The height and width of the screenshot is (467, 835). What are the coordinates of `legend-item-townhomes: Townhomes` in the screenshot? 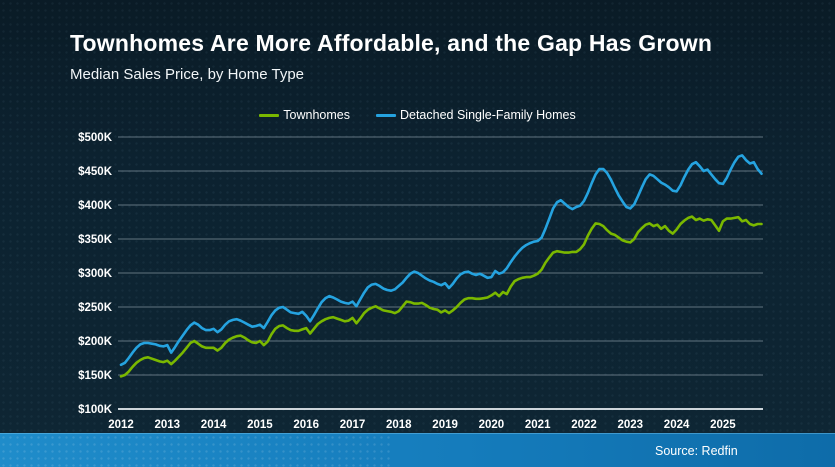 It's located at (304, 115).